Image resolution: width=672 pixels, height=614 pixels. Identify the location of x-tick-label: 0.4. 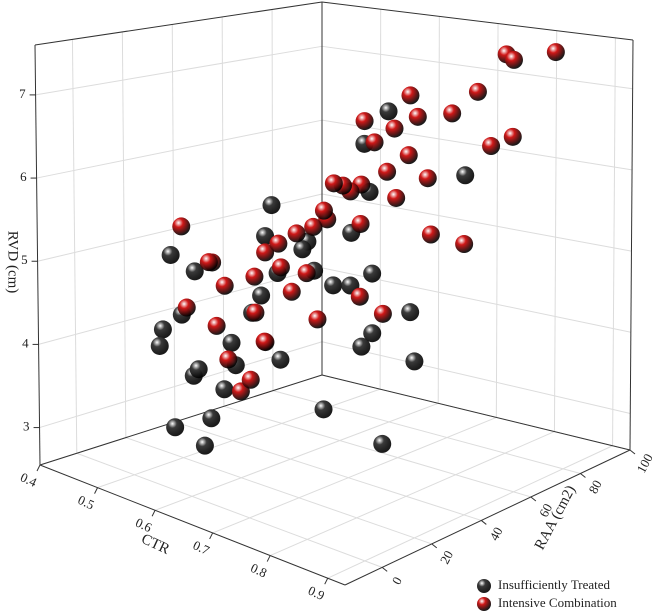
(29, 479).